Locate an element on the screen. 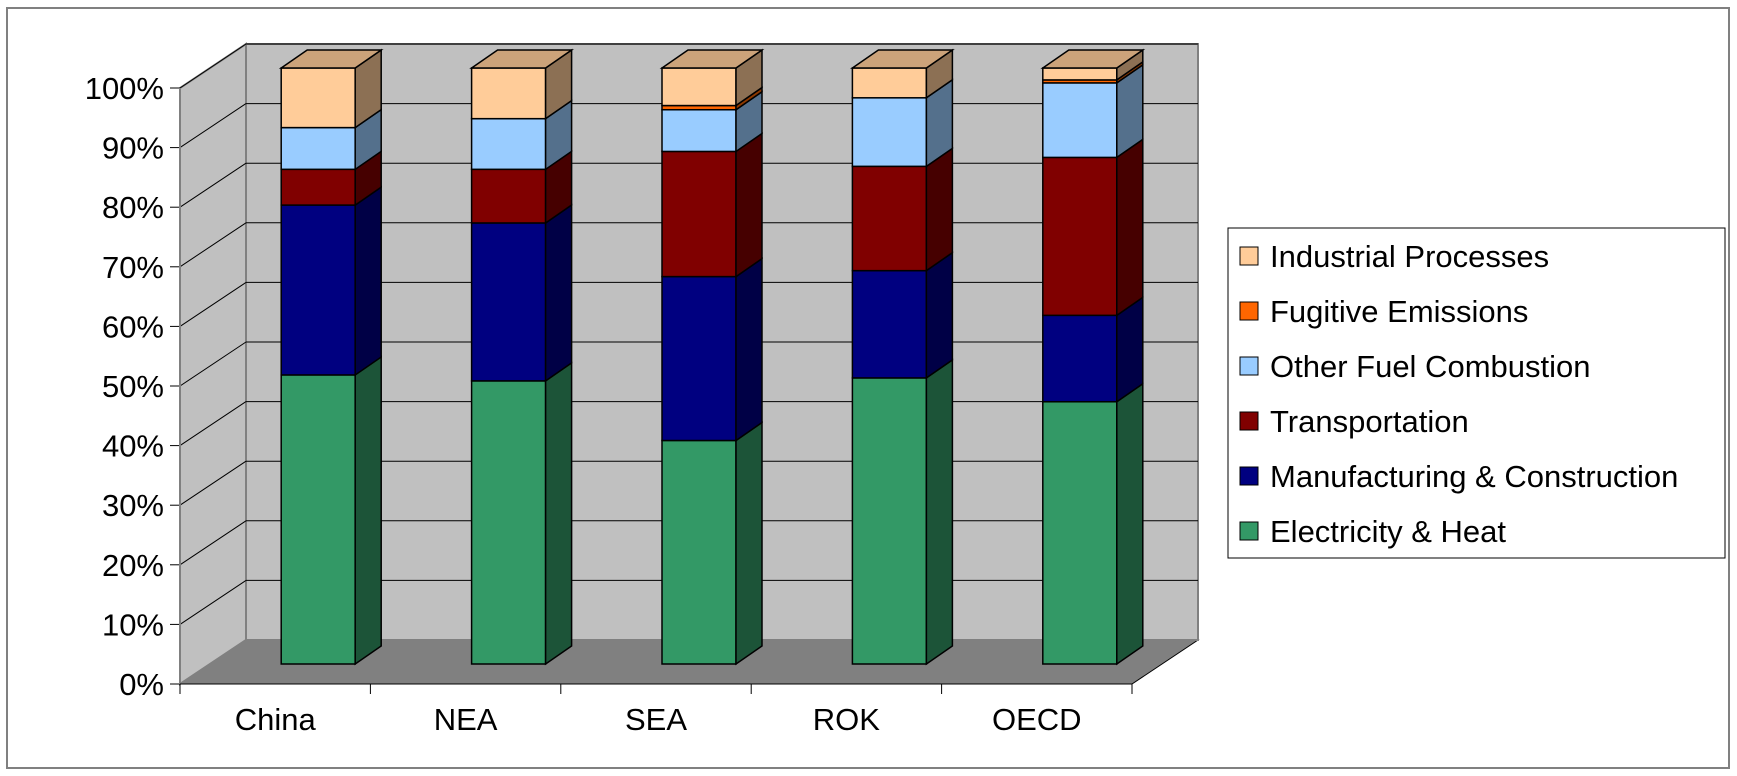 This screenshot has height=776, width=1737. x-tick-label: ROK is located at coordinates (847, 719).